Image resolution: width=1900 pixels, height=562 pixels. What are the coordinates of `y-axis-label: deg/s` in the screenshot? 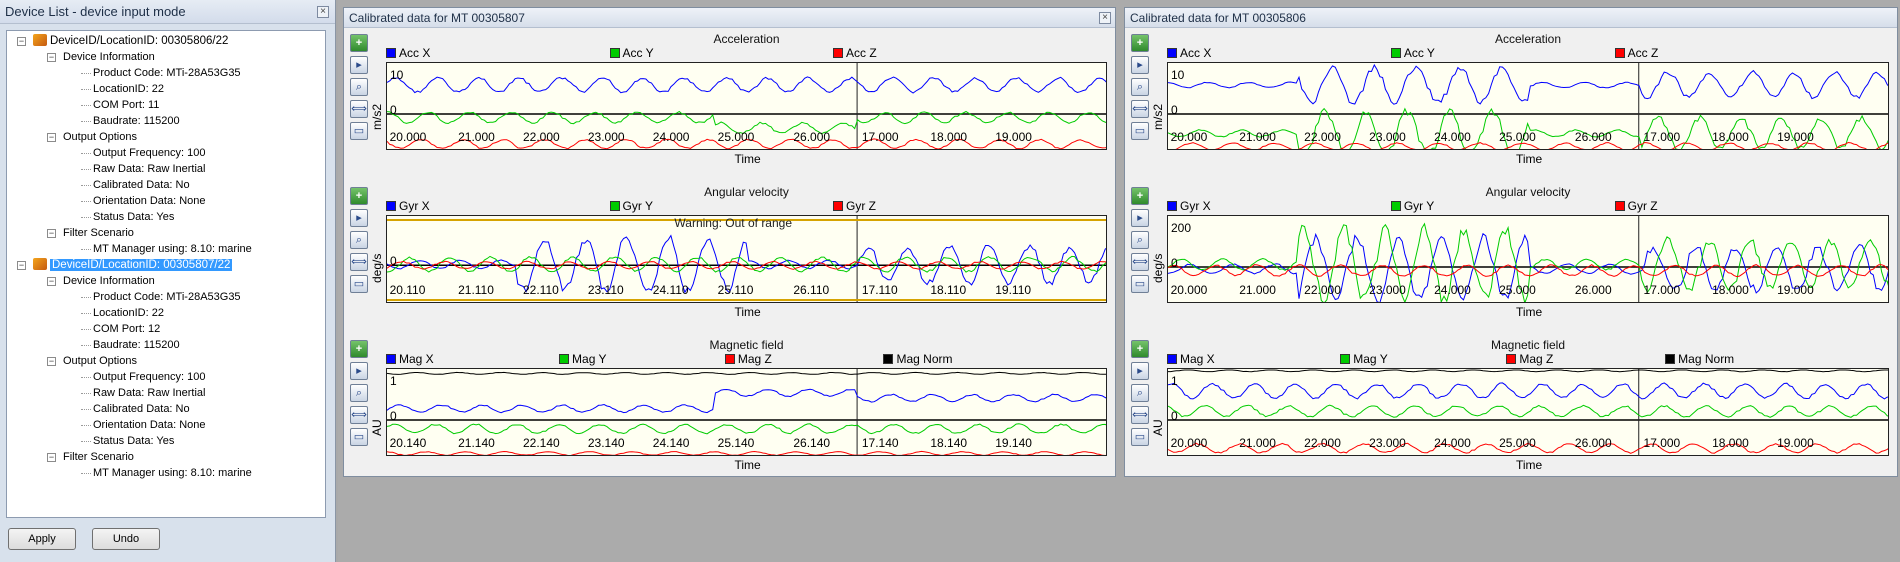 It's located at (1158, 268).